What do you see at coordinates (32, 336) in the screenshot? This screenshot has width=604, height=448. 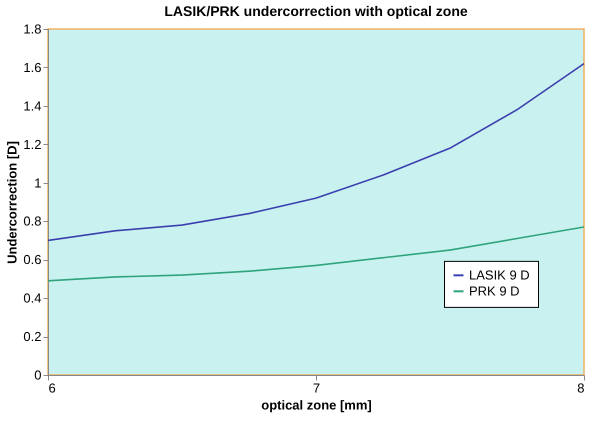 I see `y-tick-label: 0.2` at bounding box center [32, 336].